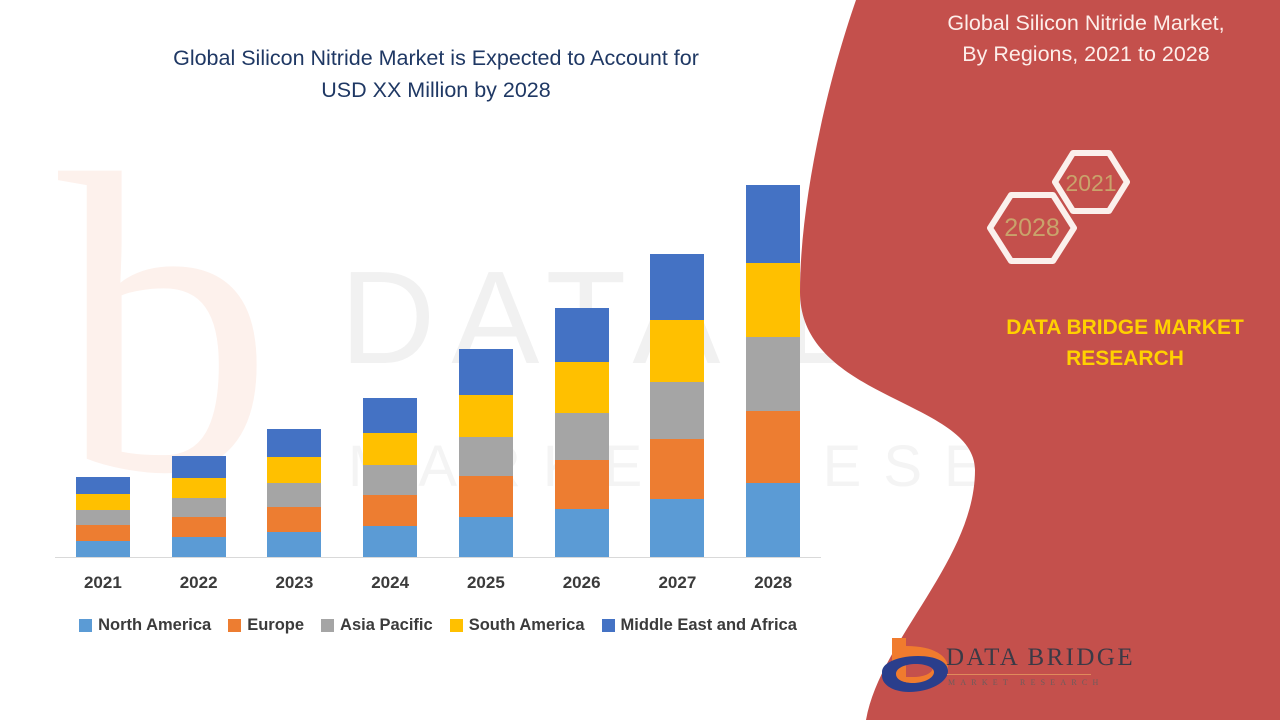  What do you see at coordinates (677, 469) in the screenshot?
I see `bar-segment-2027-europe` at bounding box center [677, 469].